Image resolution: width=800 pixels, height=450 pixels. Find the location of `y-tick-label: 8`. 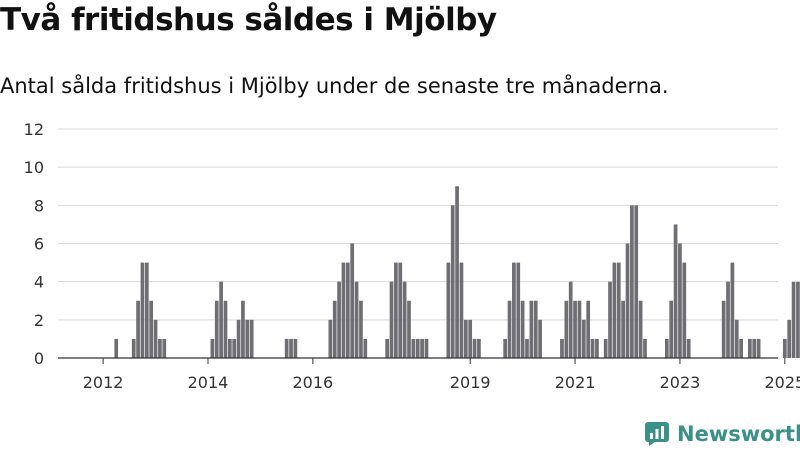

y-tick-label: 8 is located at coordinates (39, 205).